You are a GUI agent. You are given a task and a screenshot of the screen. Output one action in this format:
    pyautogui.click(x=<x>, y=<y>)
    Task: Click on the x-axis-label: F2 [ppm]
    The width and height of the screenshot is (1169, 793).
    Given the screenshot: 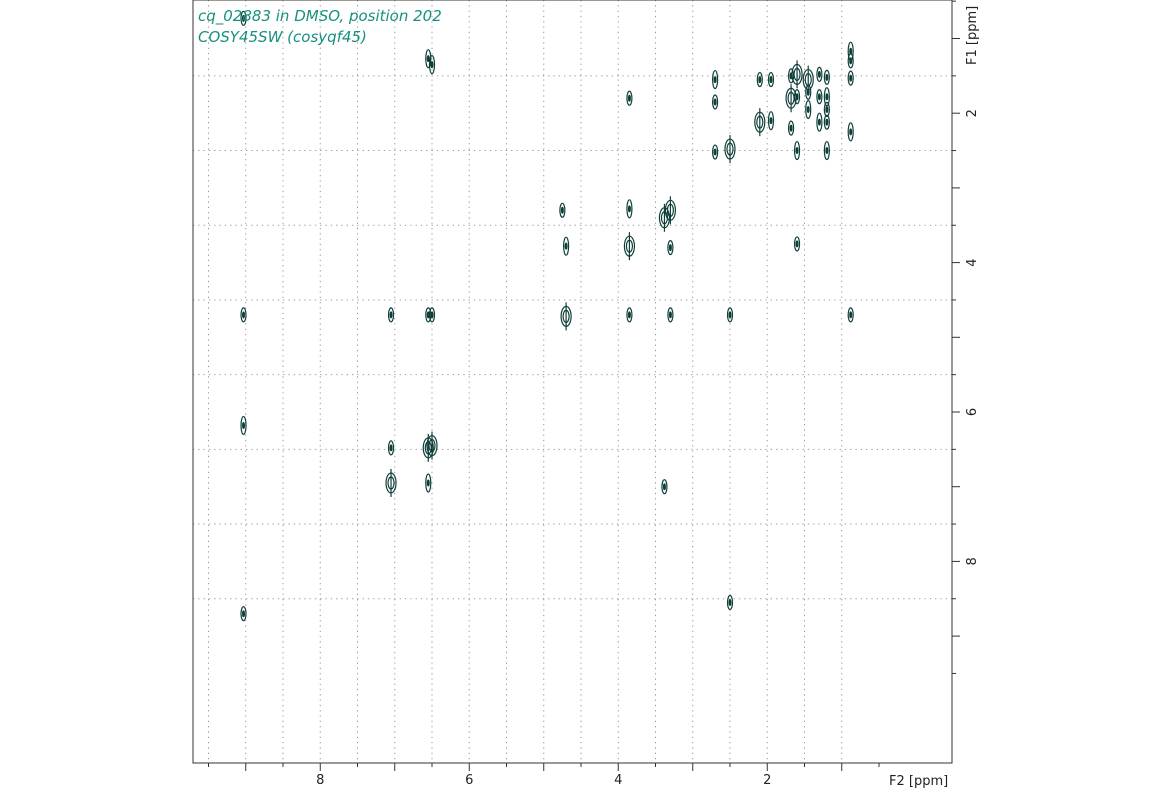 What is the action you would take?
    pyautogui.click(x=918, y=781)
    